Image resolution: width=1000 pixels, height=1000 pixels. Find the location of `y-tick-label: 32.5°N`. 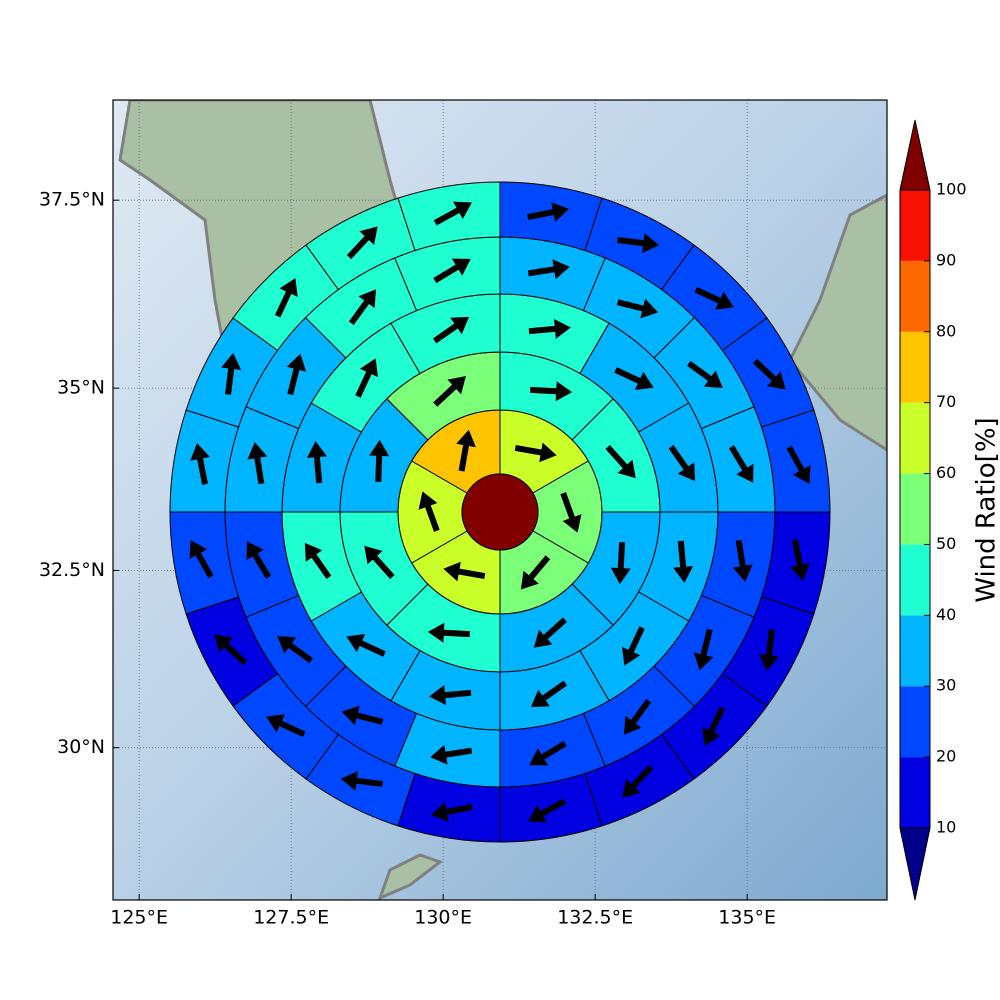

y-tick-label: 32.5°N is located at coordinates (72, 570).